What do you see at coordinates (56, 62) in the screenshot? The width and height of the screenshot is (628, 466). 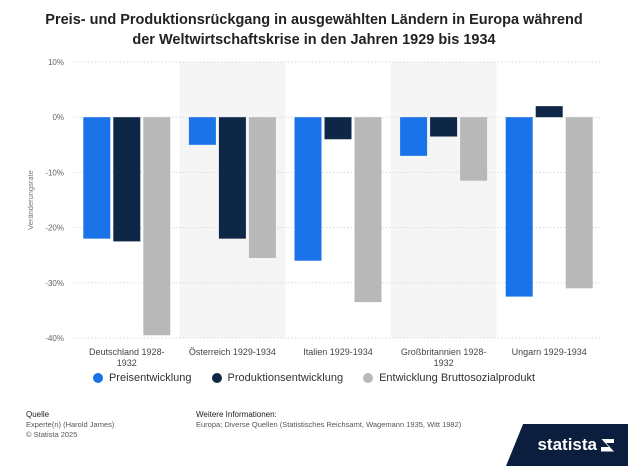 I see `y-tick-label: 10%` at bounding box center [56, 62].